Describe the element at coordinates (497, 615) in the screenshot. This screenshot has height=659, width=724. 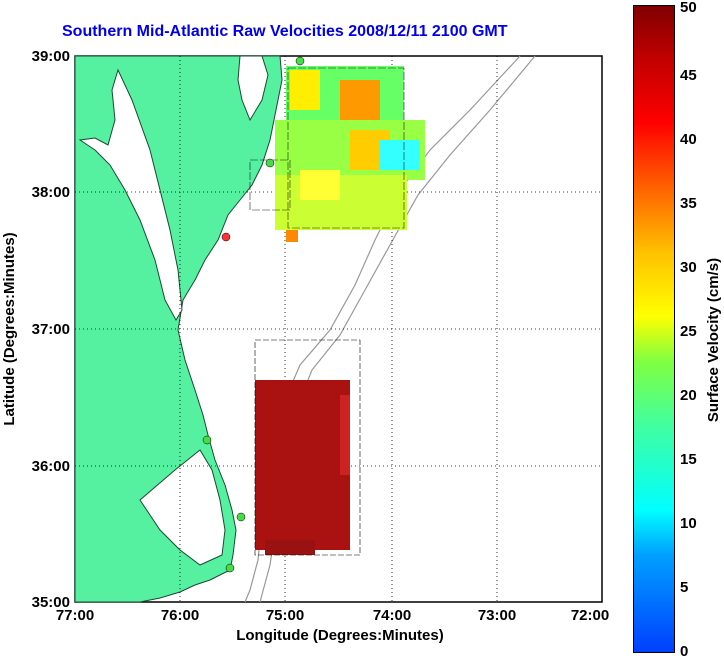
I see `x-tick-label: 73:00` at that location.